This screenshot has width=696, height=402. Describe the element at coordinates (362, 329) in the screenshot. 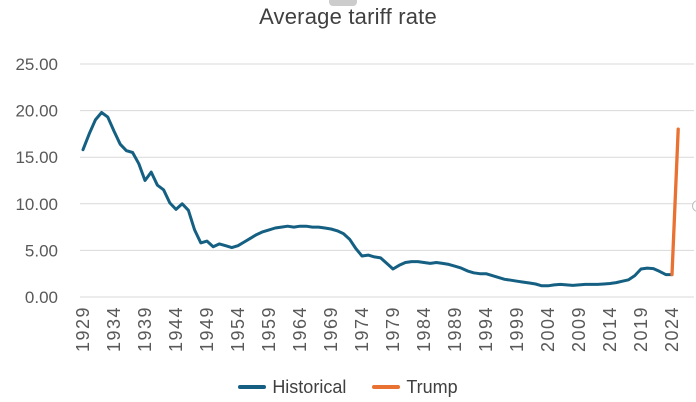

I see `x-tick-label: 1974` at that location.